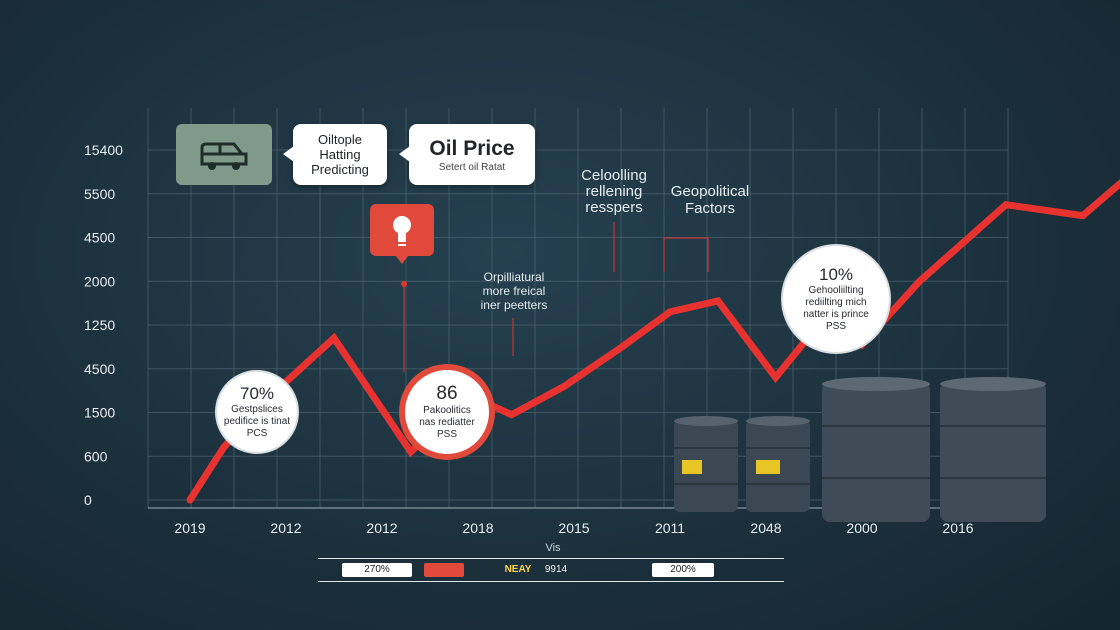  What do you see at coordinates (861, 528) in the screenshot?
I see `x-tick-label: 2000` at bounding box center [861, 528].